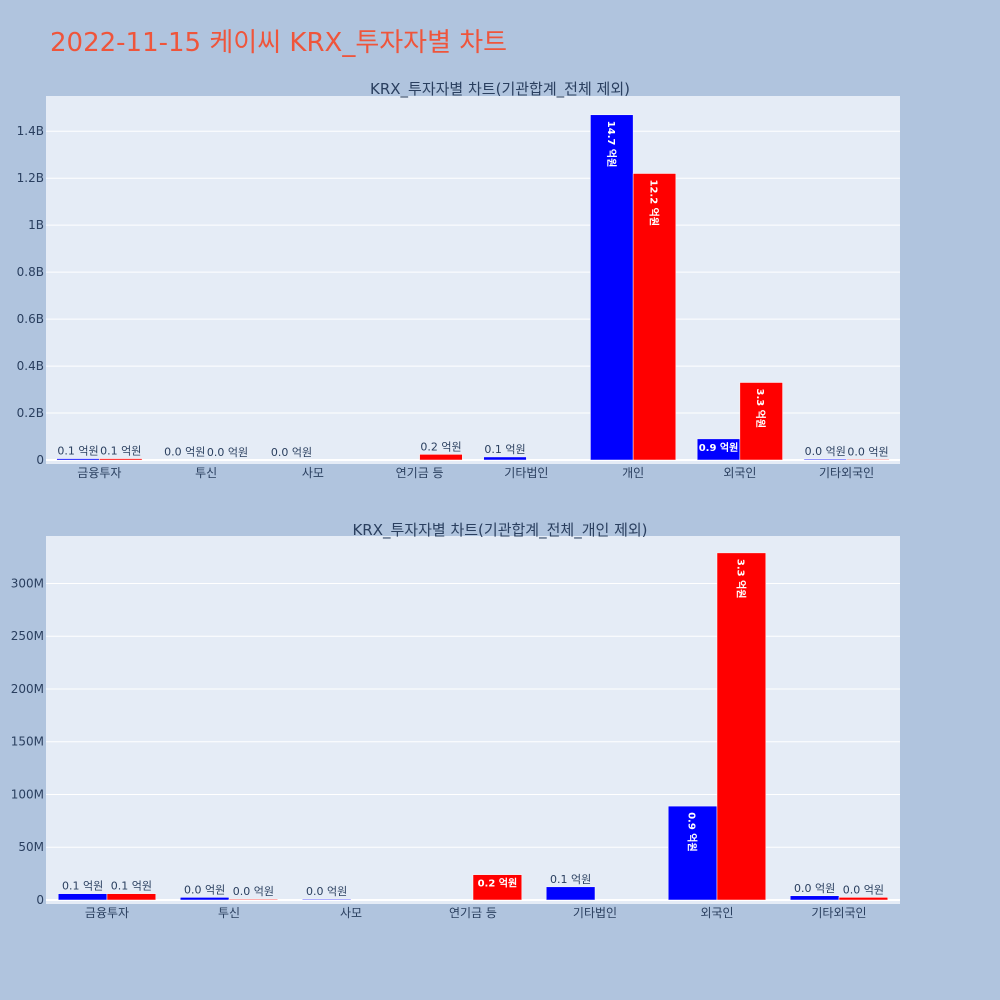 The width and height of the screenshot is (1000, 1000). Describe the element at coordinates (31, 847) in the screenshot. I see `y-tick-label: 50M` at that location.